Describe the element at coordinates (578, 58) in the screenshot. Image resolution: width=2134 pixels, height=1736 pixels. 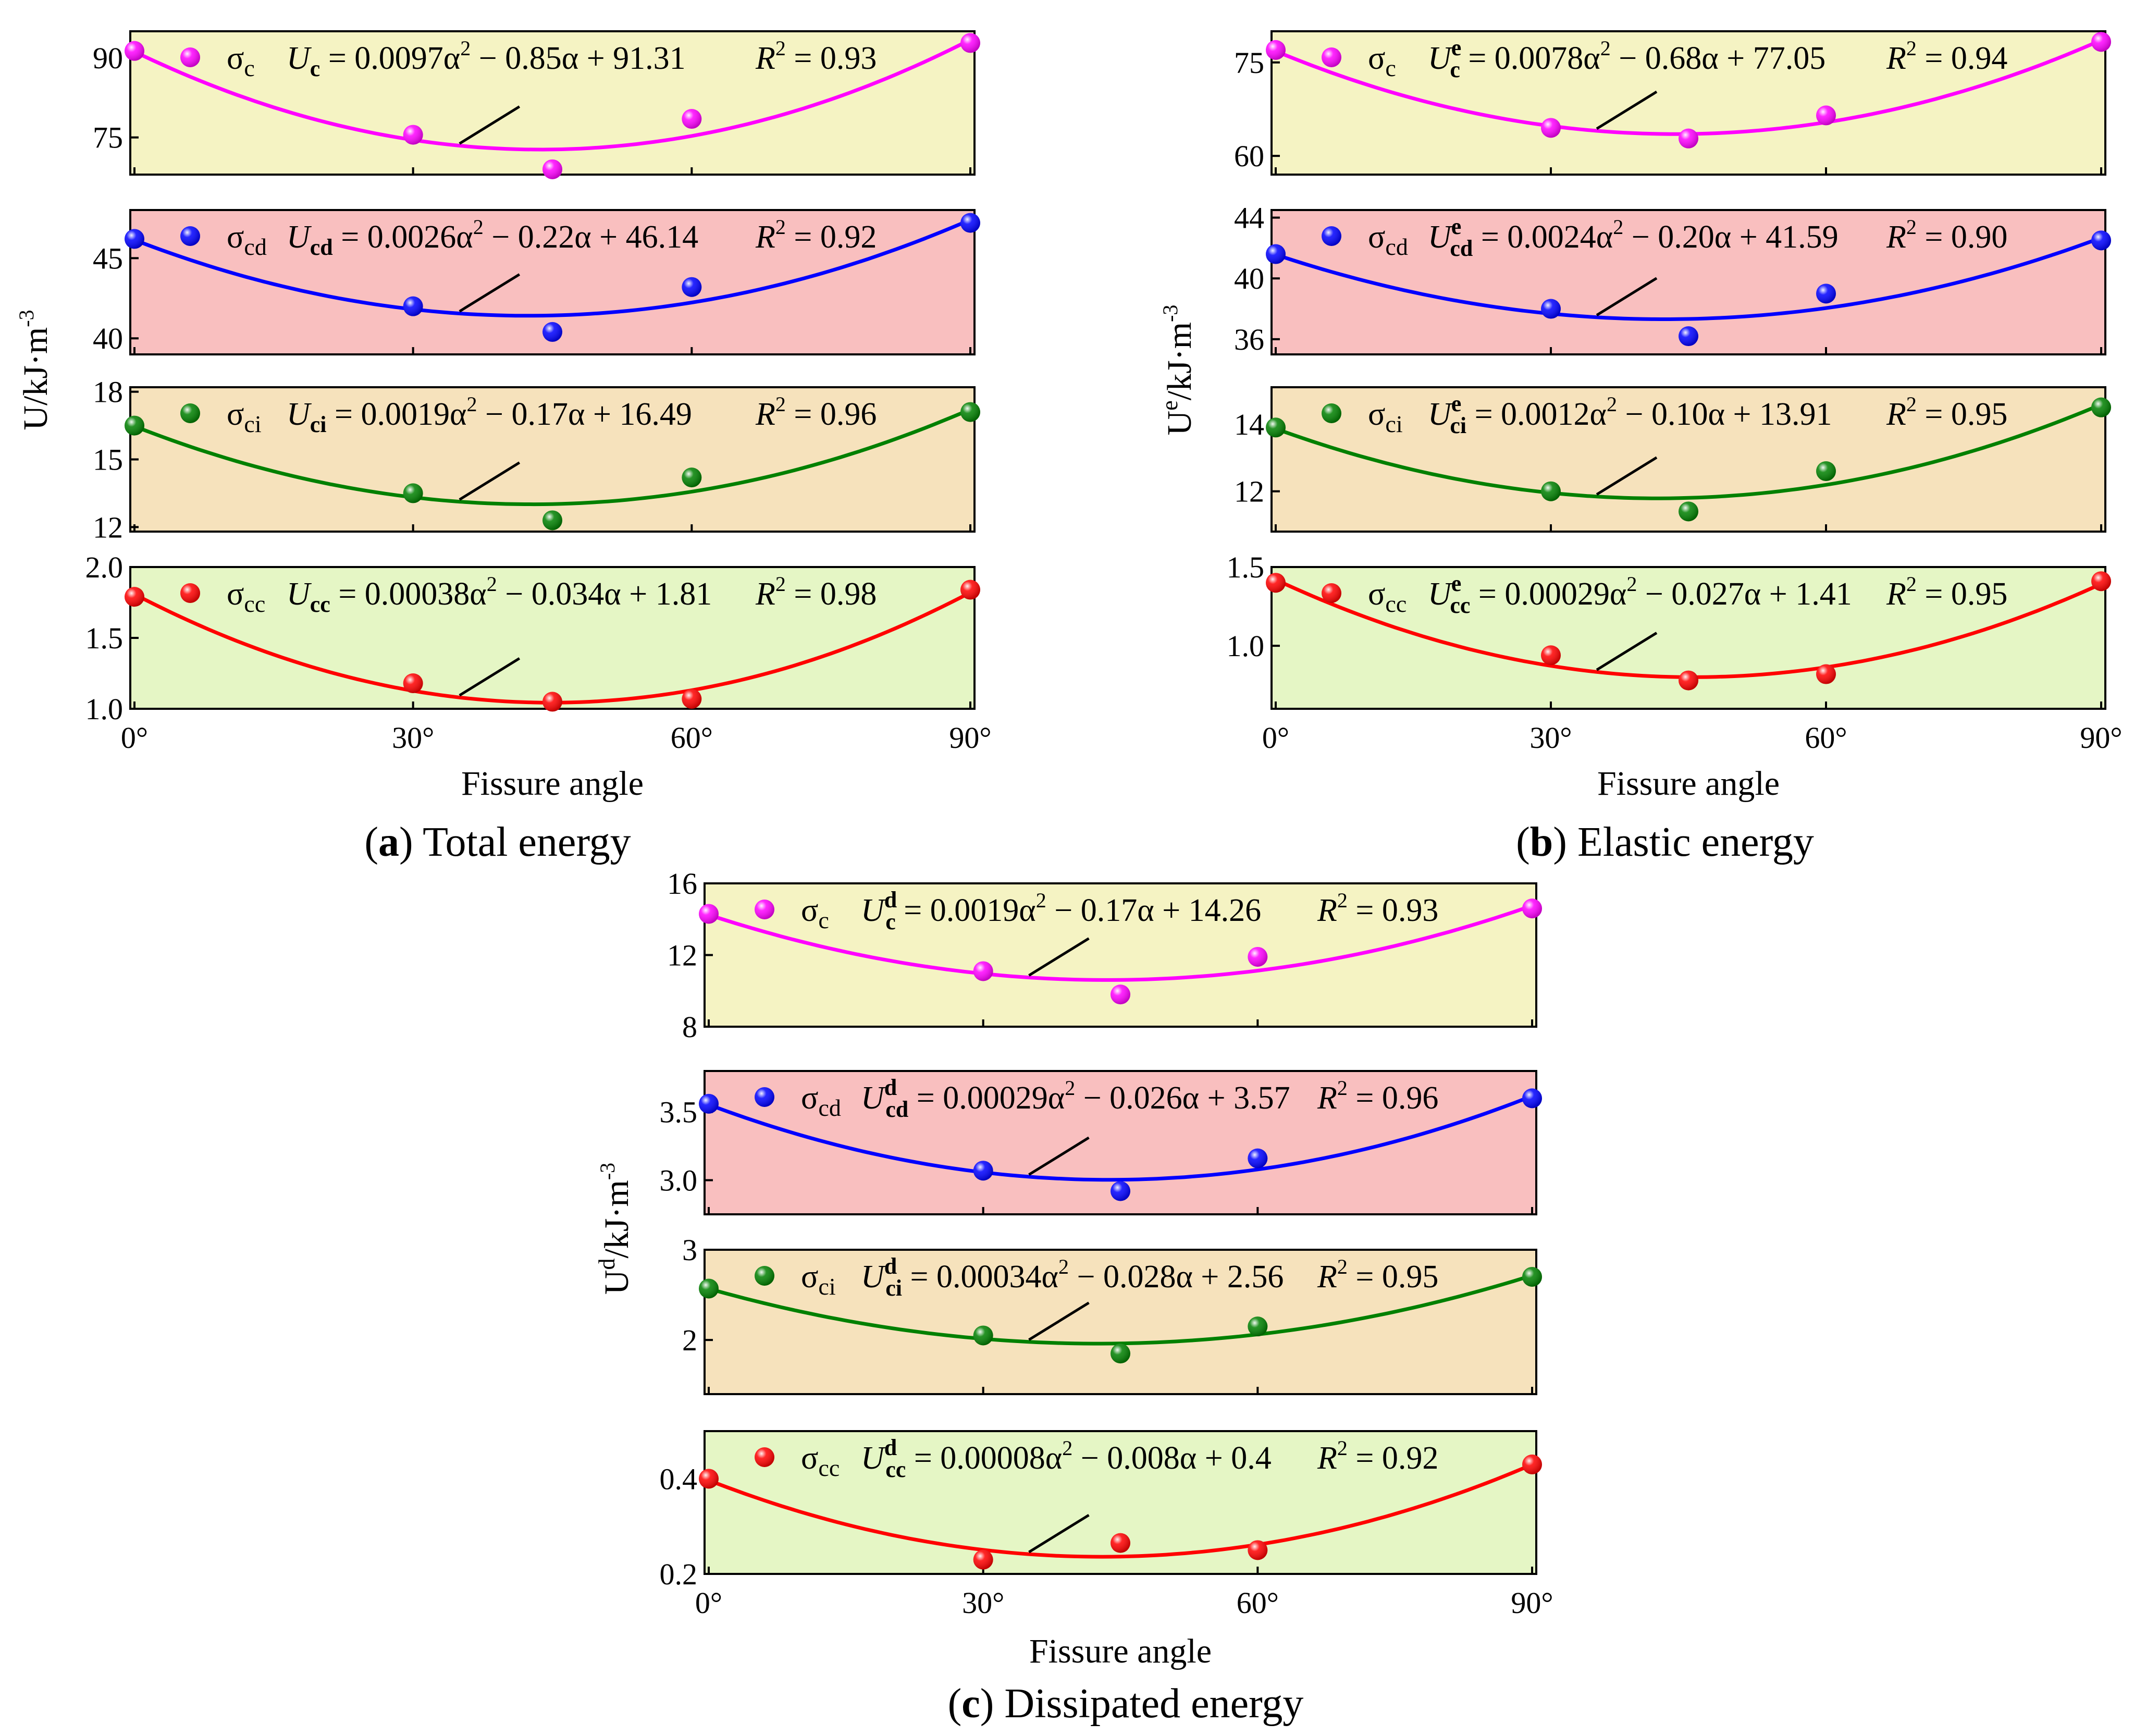
I see `eq-coef-rest: − 0.85α + 91.31` at that location.